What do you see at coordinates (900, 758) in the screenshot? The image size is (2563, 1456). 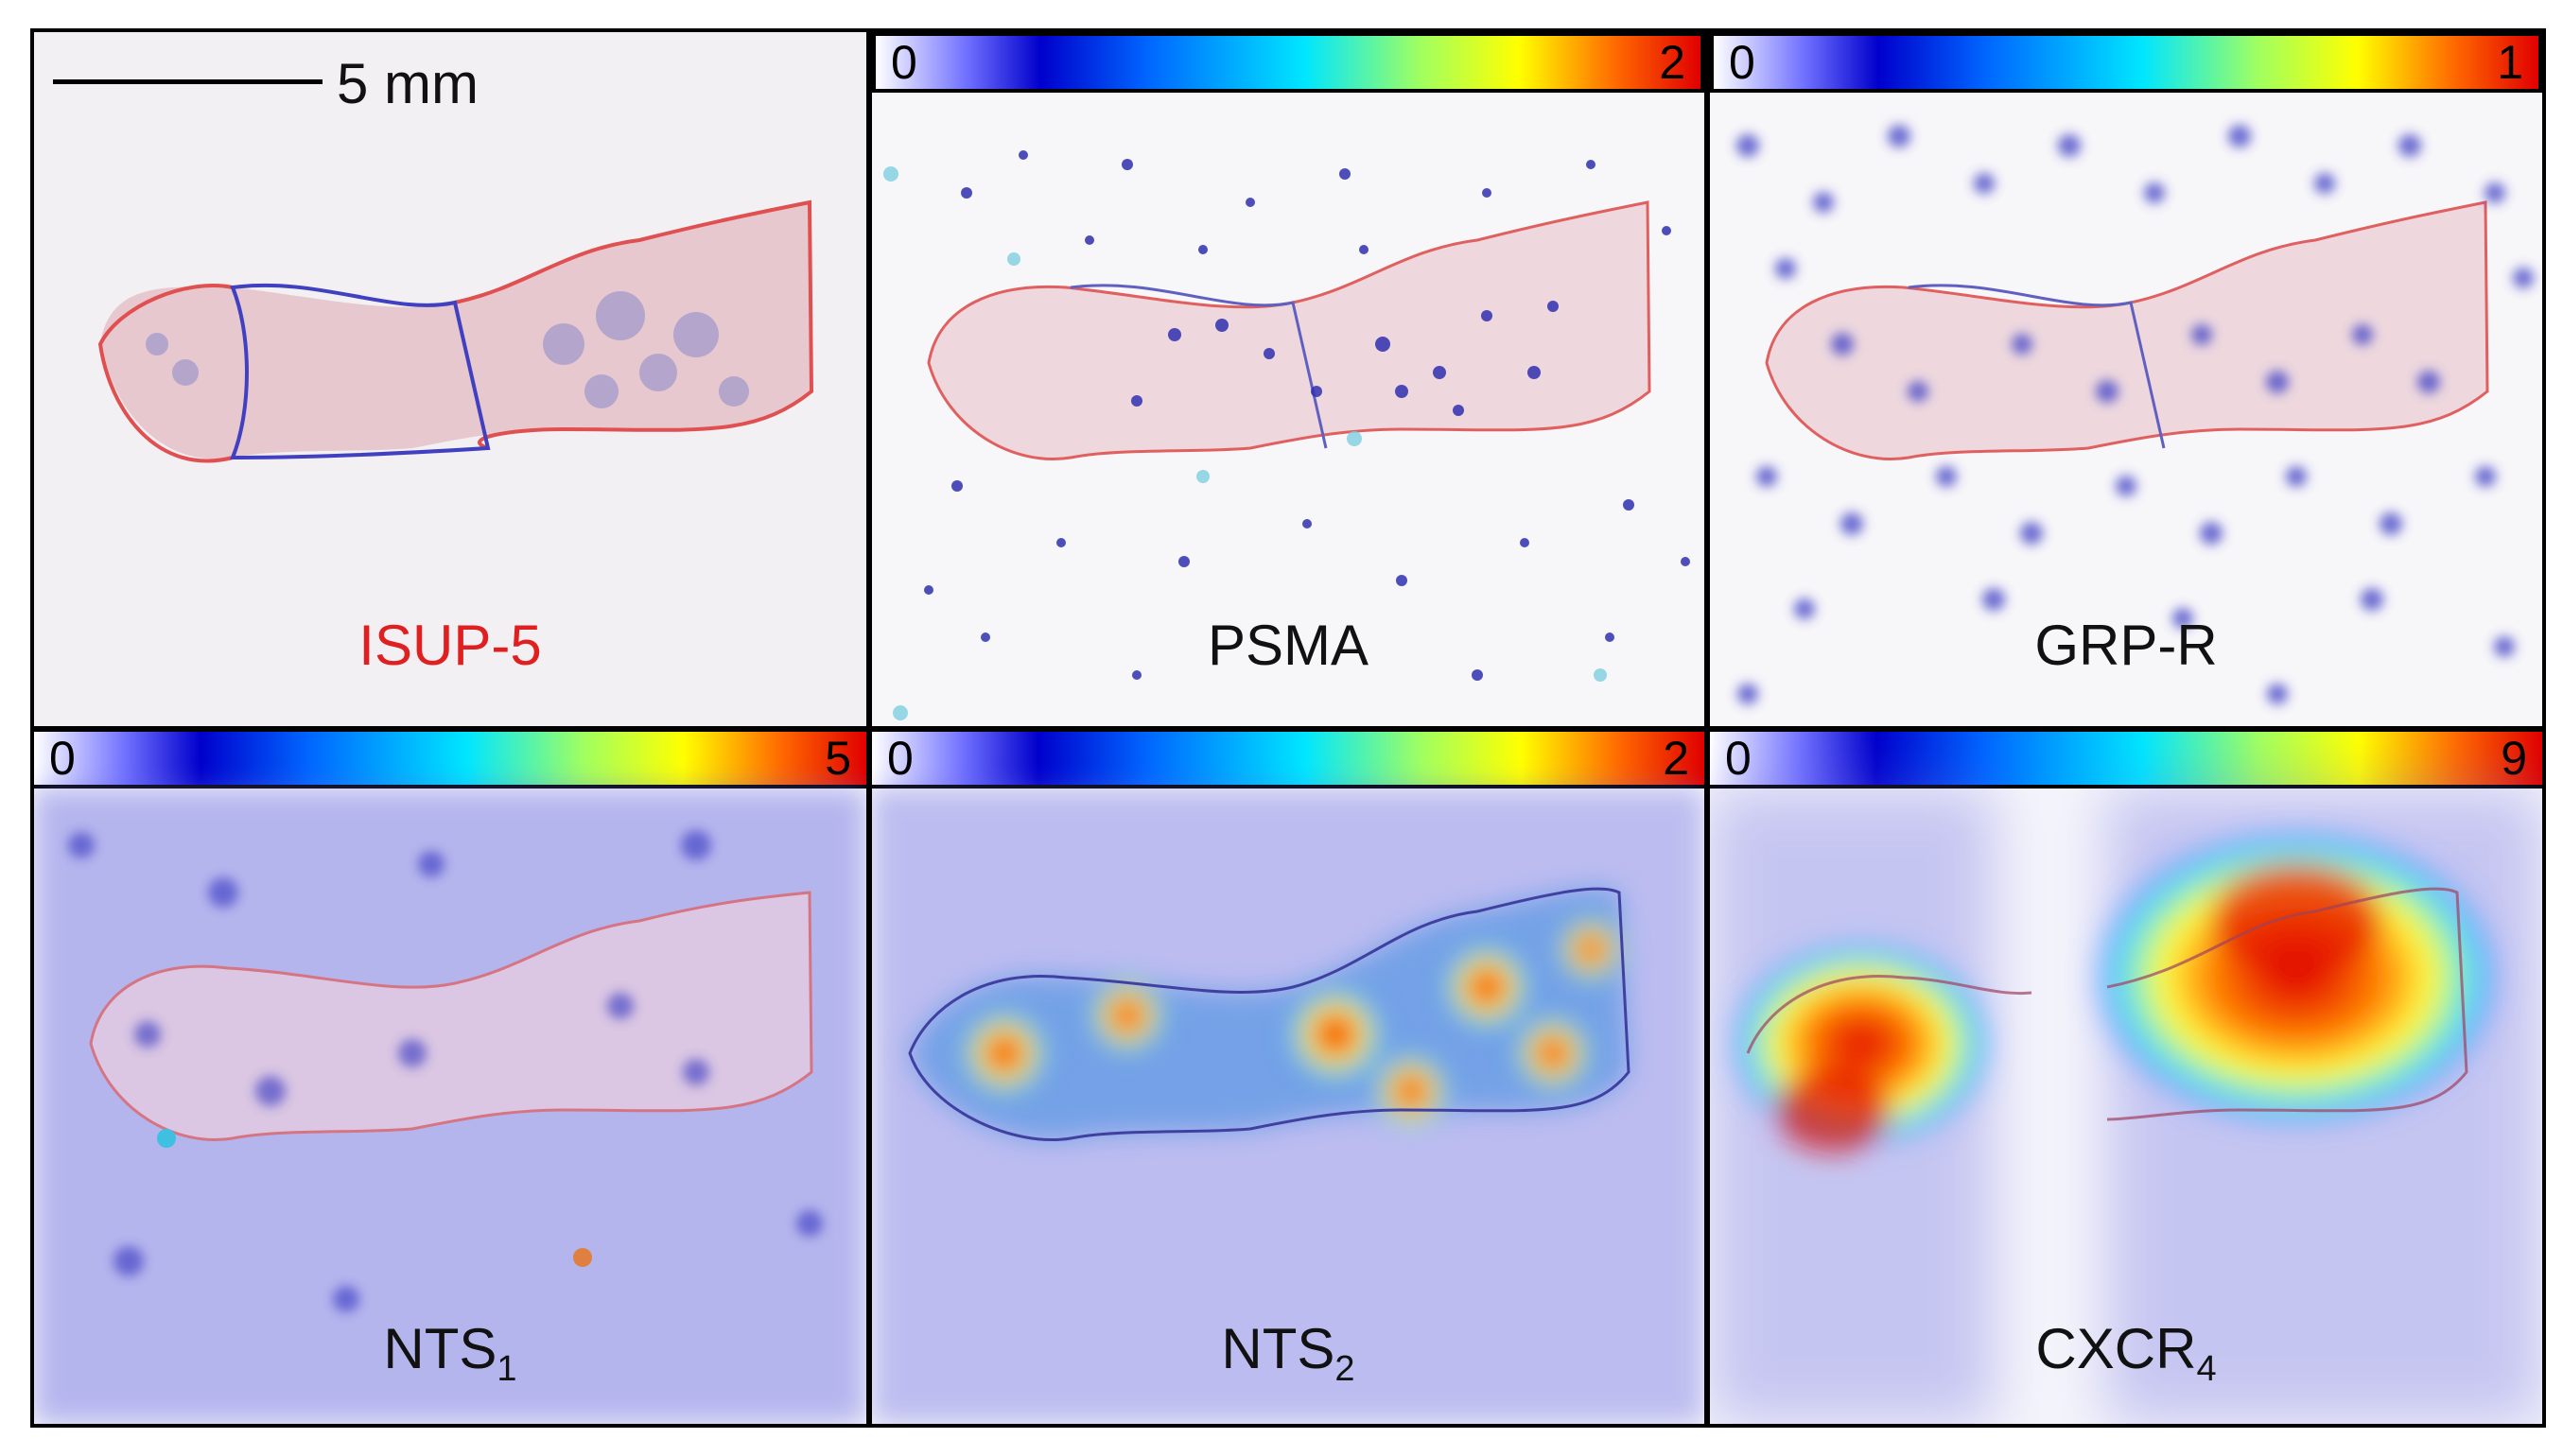 I see `colorbar-nts2-min: 0` at bounding box center [900, 758].